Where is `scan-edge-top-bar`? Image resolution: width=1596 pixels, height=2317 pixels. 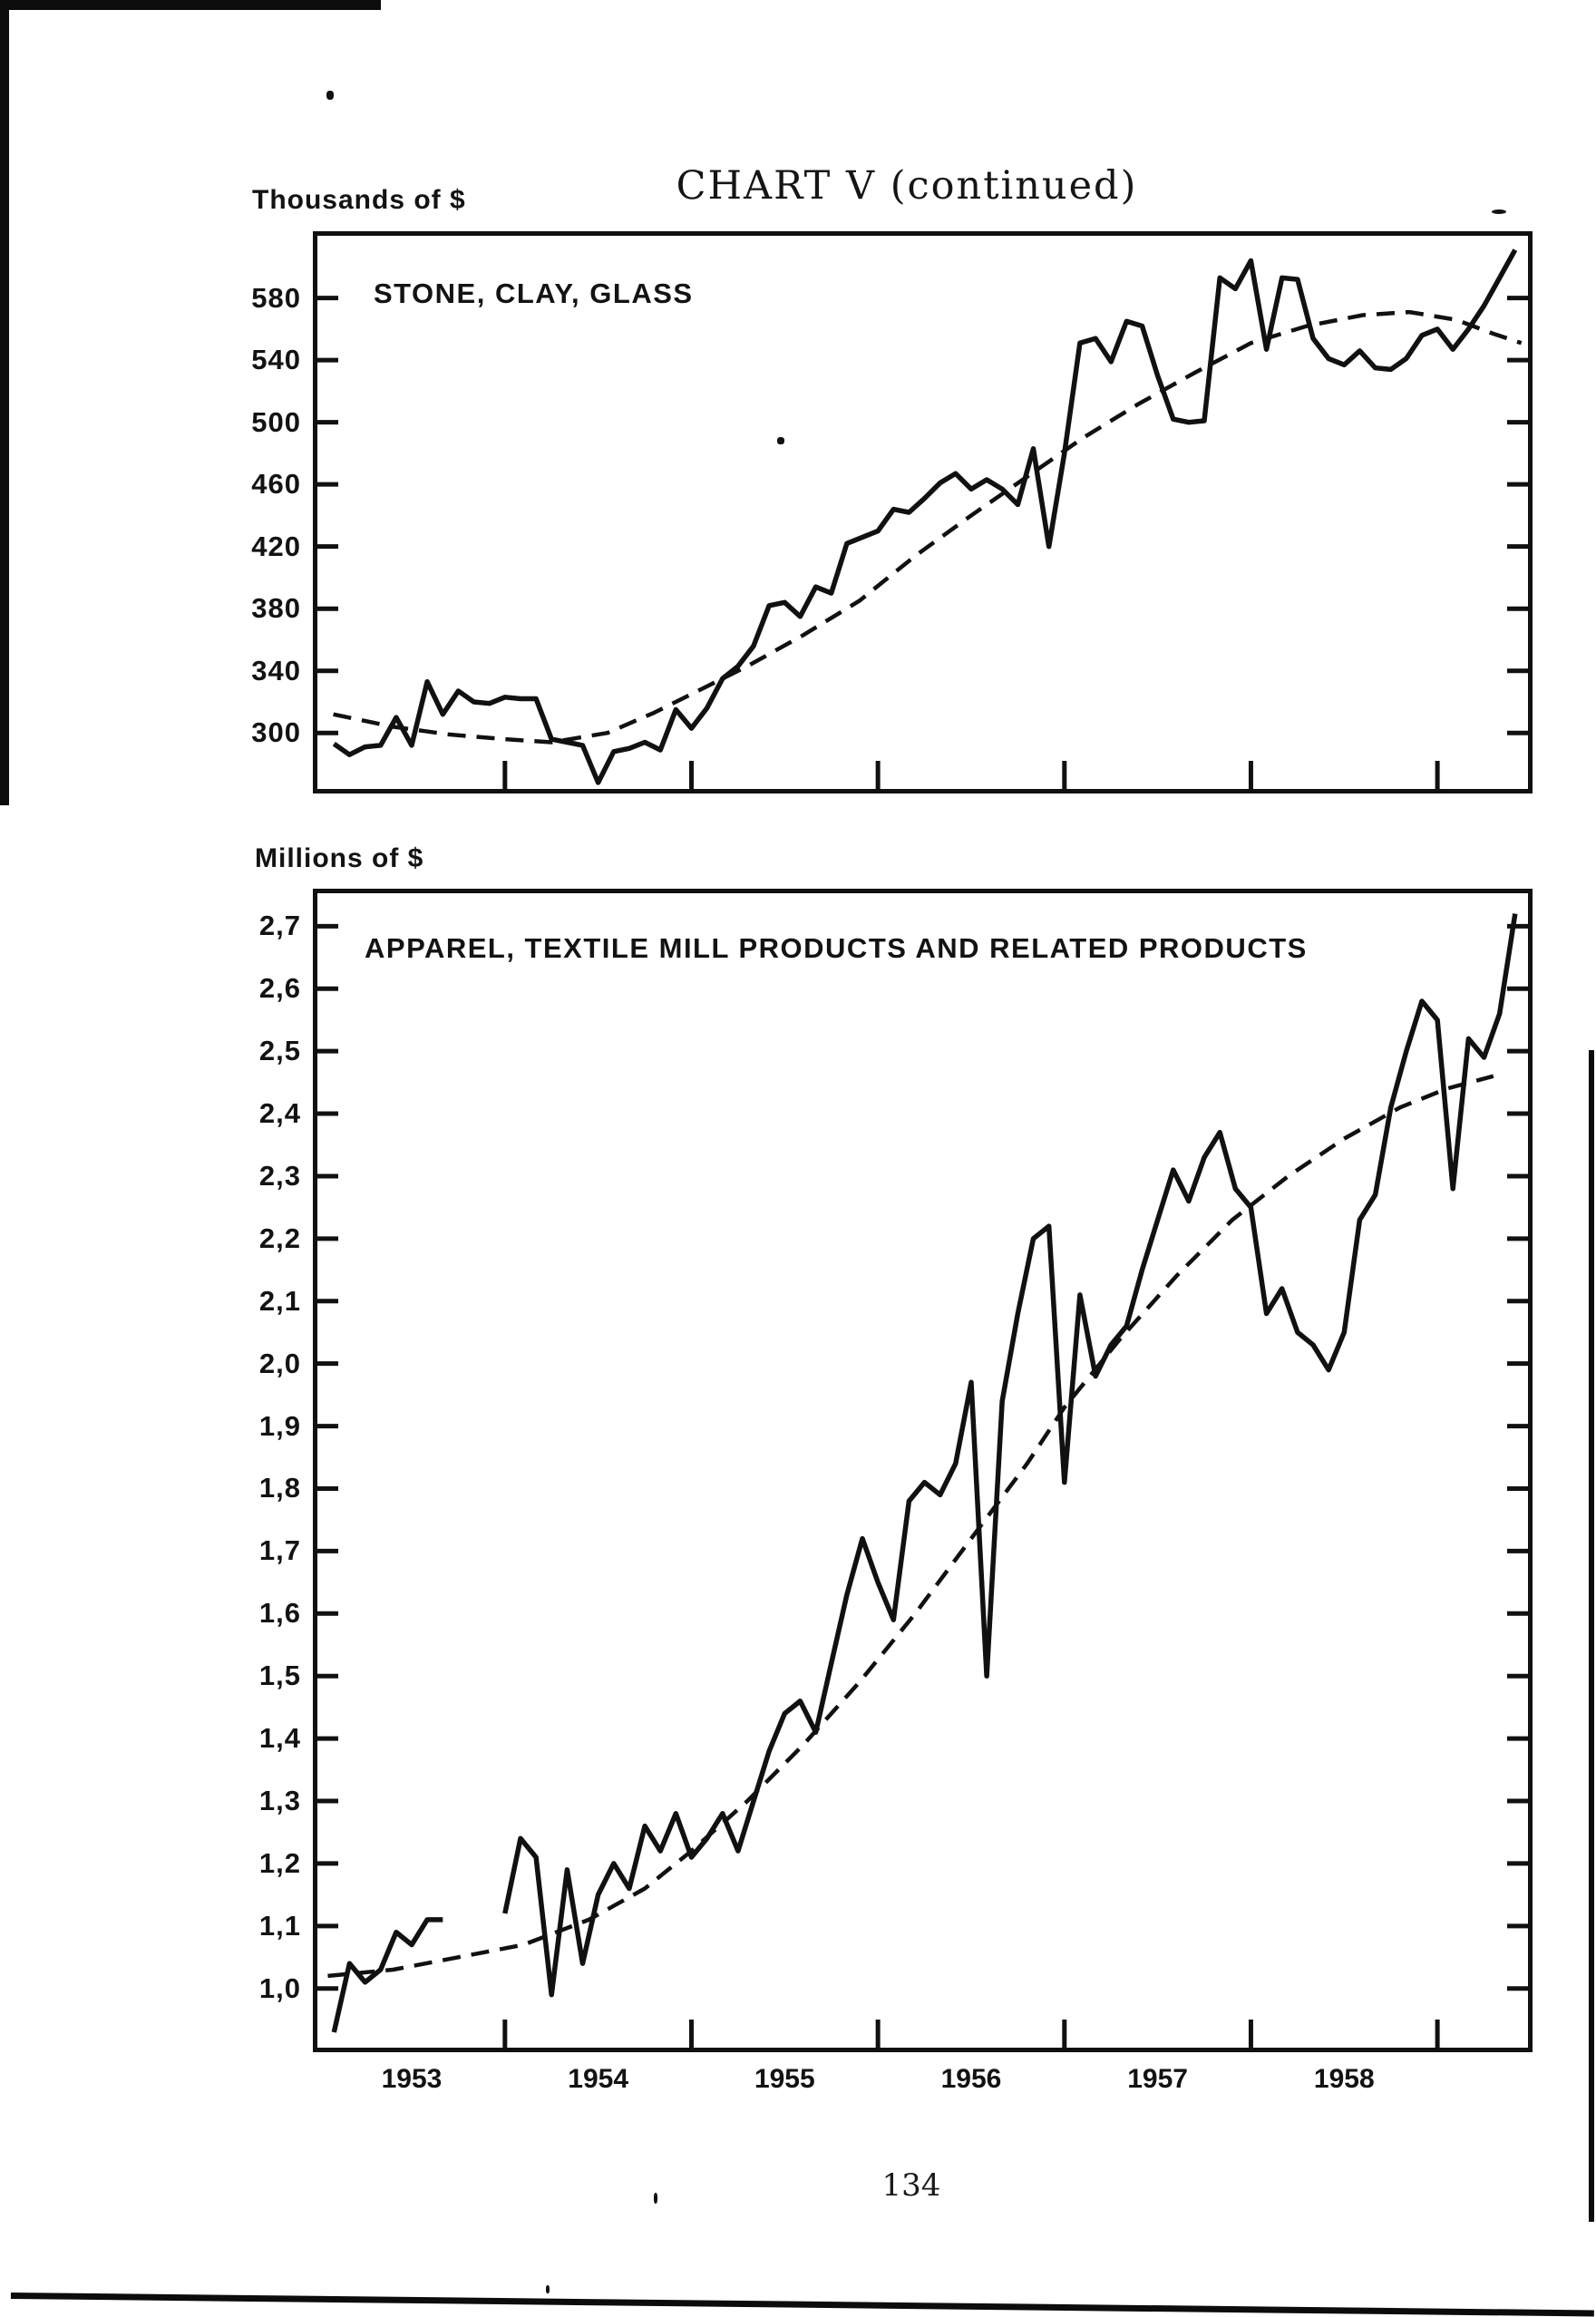
scan-edge-top-bar is located at coordinates (190, 5).